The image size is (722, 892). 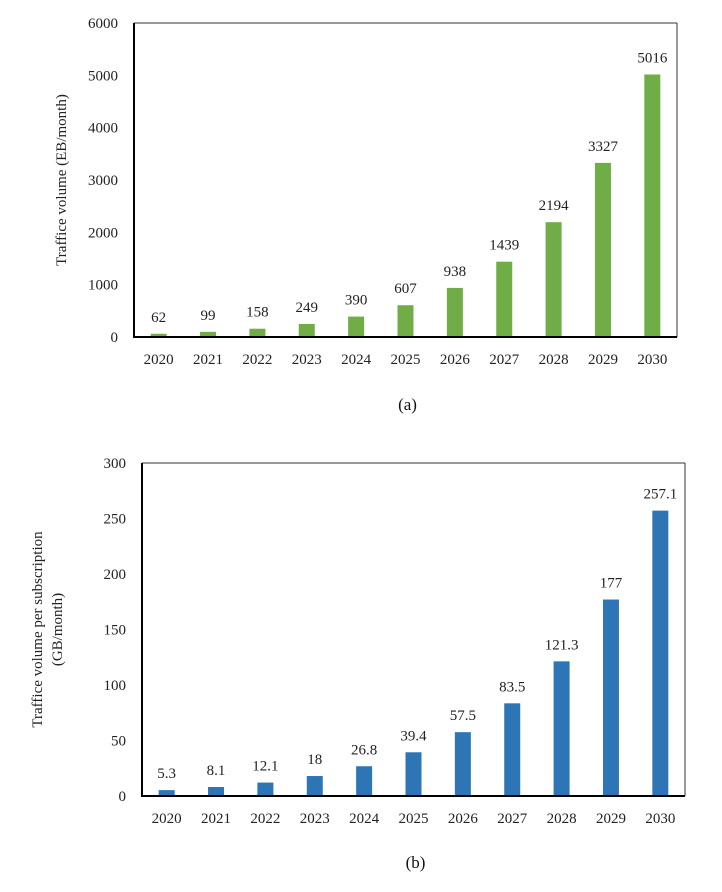 I want to click on data-label-2023: 18, so click(x=314, y=760).